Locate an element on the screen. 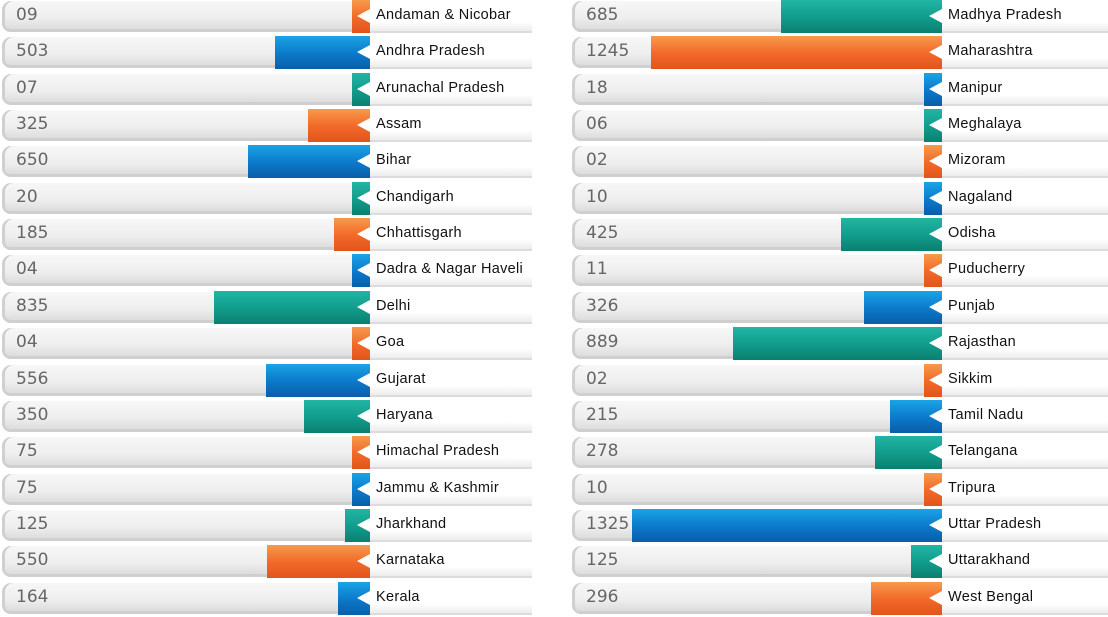 The width and height of the screenshot is (1108, 617). category-label-area: Tamil Nadu is located at coordinates (1025, 416).